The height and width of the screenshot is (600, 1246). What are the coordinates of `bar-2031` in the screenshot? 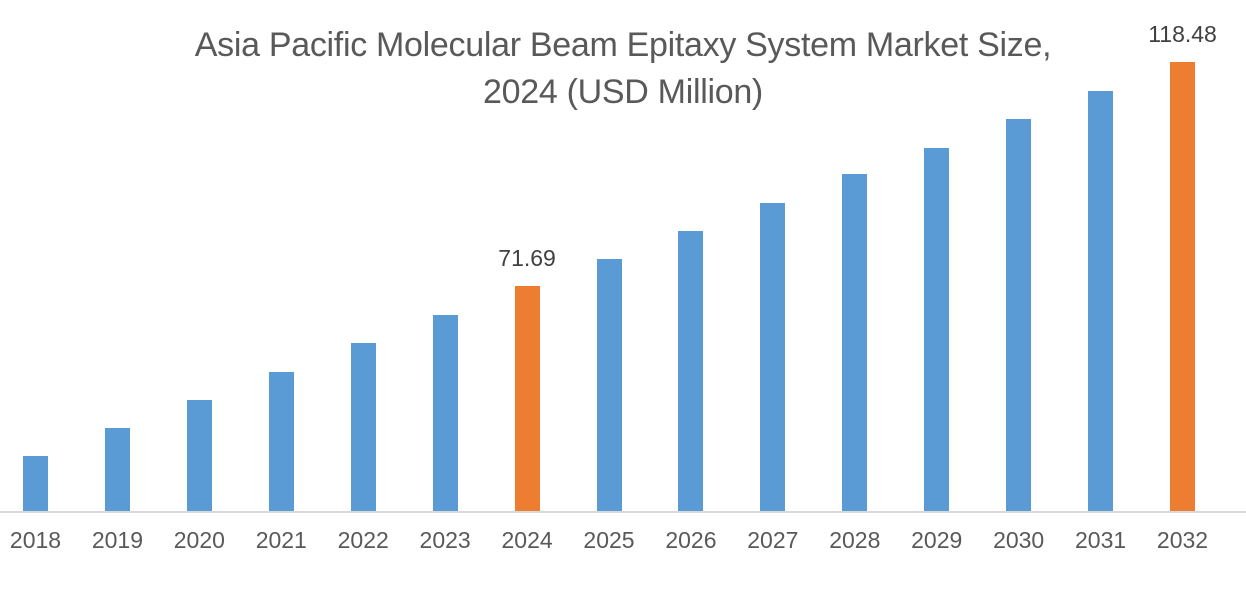 It's located at (1101, 301).